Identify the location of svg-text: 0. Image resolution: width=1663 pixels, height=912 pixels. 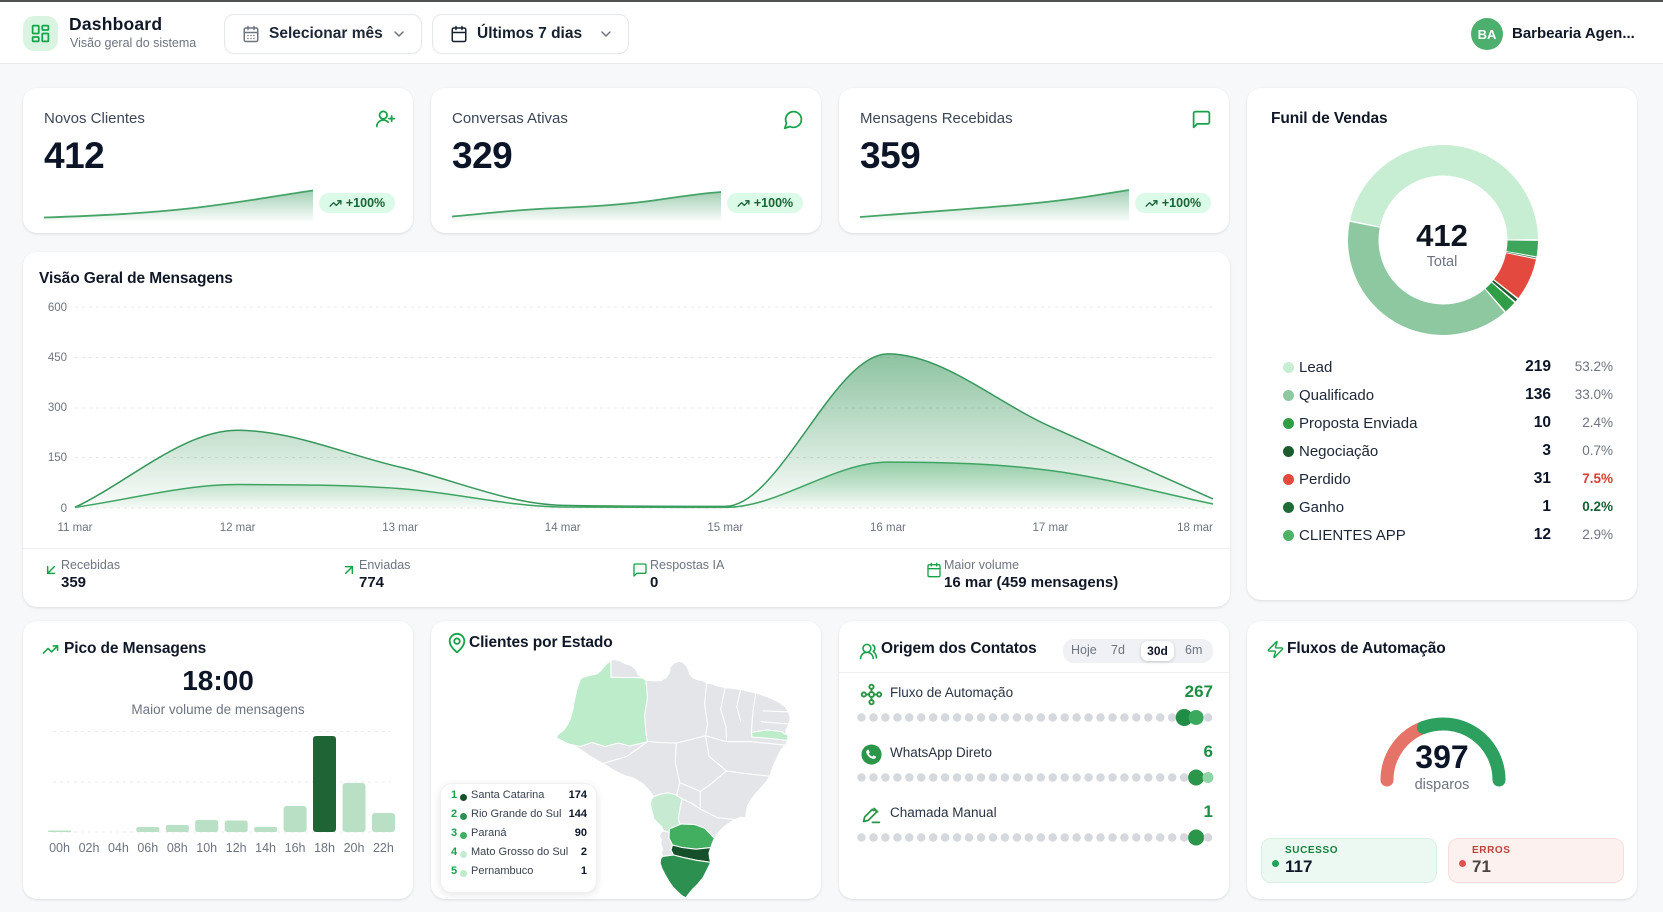
(64, 509).